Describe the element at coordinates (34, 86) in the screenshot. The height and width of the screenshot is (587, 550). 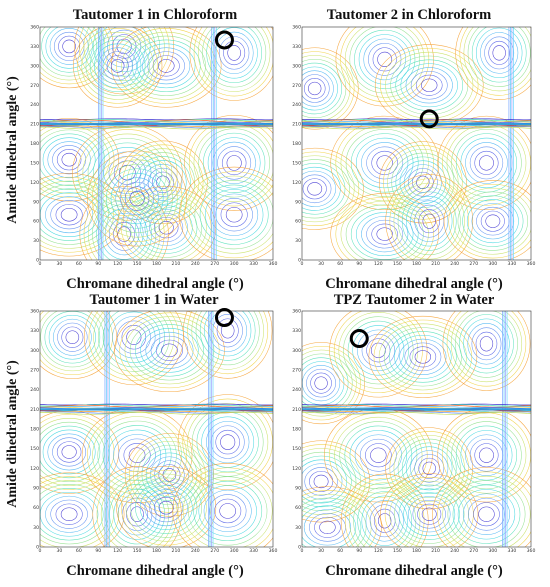
I see `y-tick-label: 270` at that location.